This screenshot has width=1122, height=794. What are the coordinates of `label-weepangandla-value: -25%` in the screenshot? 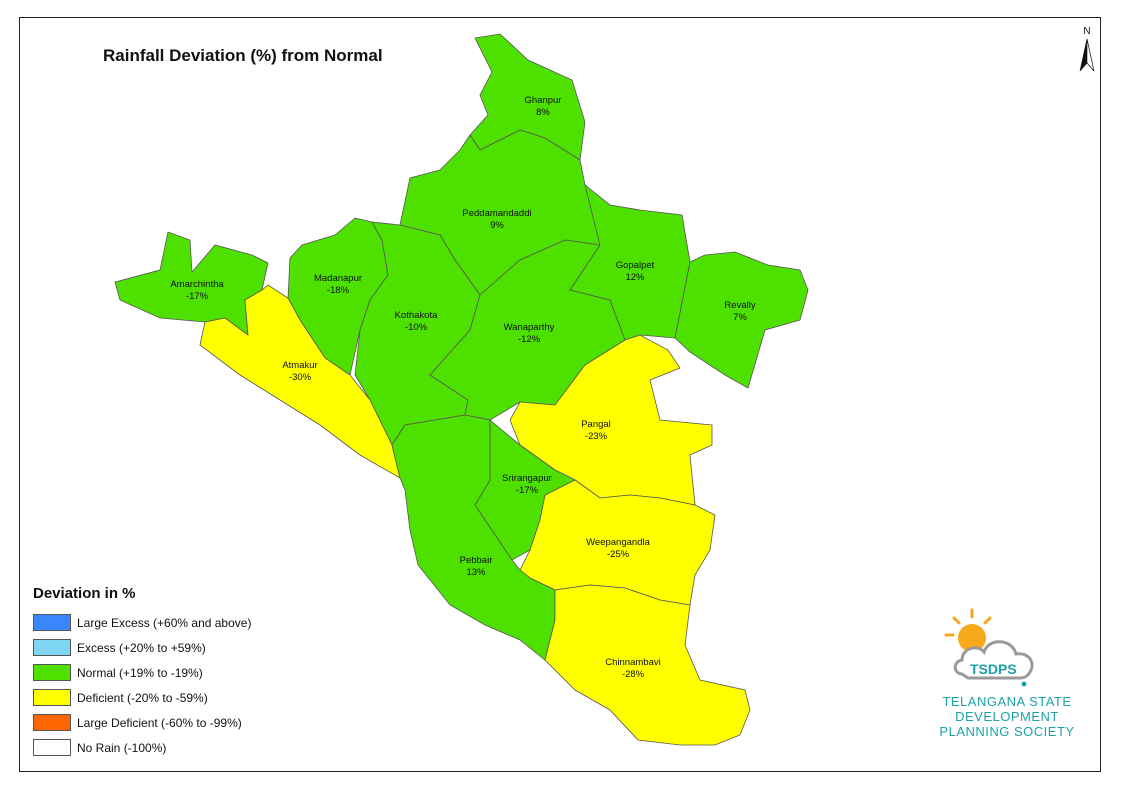 It's located at (618, 554).